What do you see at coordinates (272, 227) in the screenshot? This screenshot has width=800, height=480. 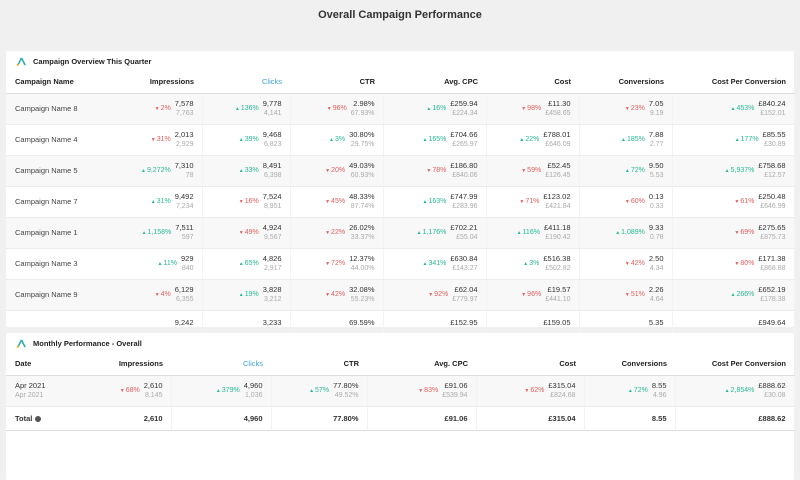 I see `current-value: 4,924` at bounding box center [272, 227].